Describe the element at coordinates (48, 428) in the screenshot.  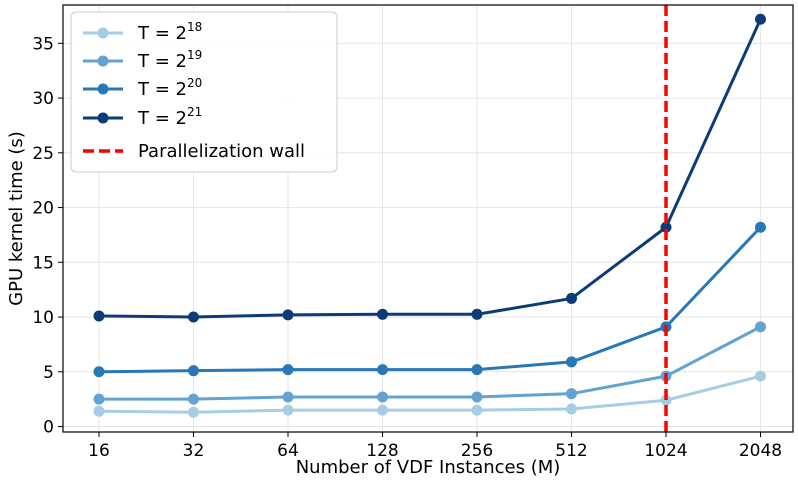
I see `y-tick-label: 0` at that location.